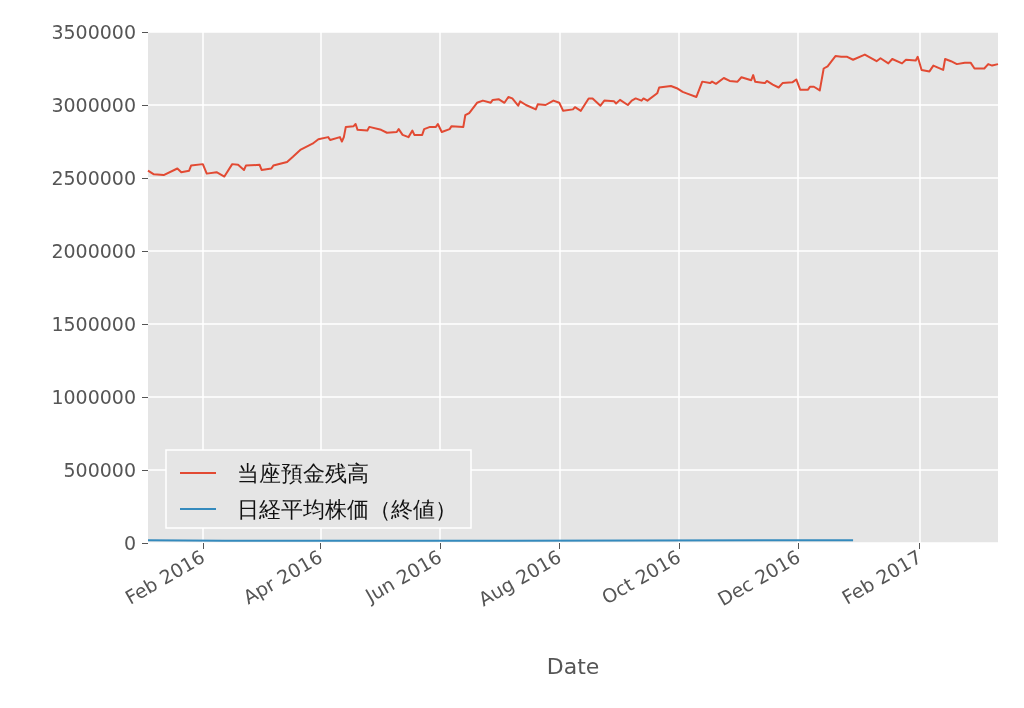 The height and width of the screenshot is (708, 1024). What do you see at coordinates (129, 543) in the screenshot?
I see `y-tick-label: 0` at bounding box center [129, 543].